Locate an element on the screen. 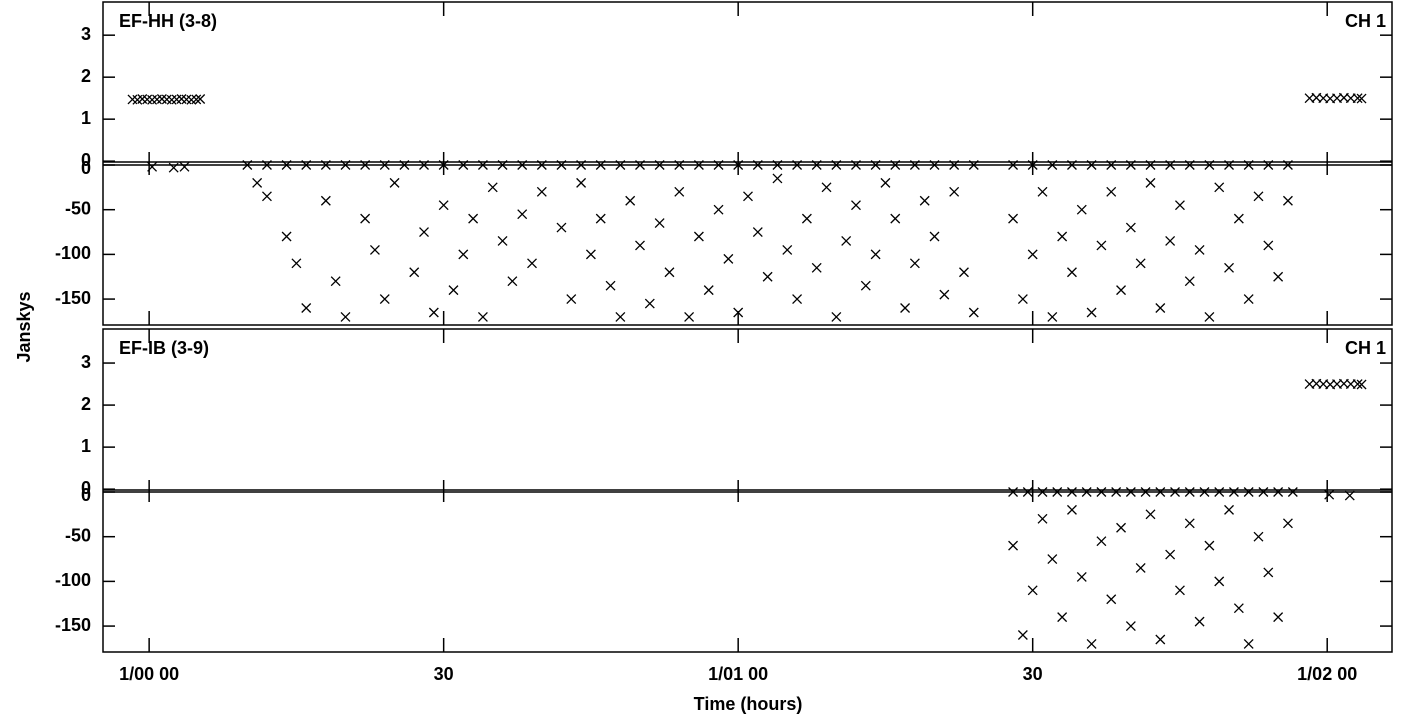 This screenshot has height=715, width=1401. x-tick-label: 1/01 00 is located at coordinates (738, 674).